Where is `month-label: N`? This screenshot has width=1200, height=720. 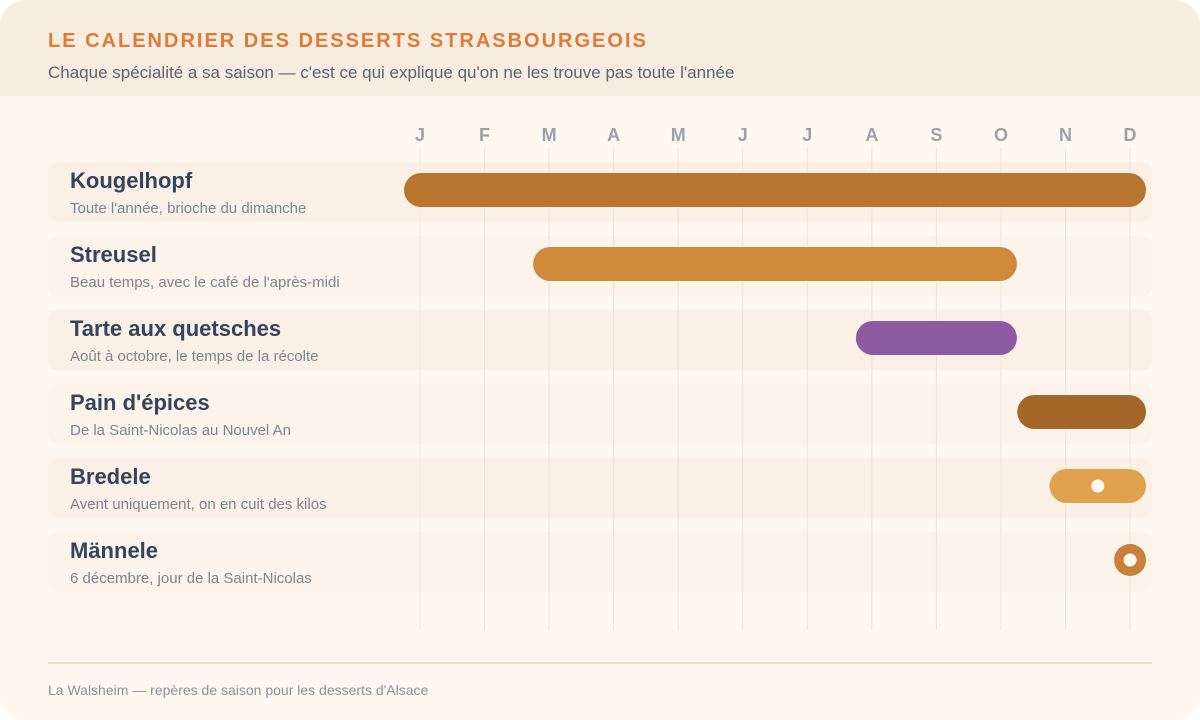
month-label: N is located at coordinates (1065, 135).